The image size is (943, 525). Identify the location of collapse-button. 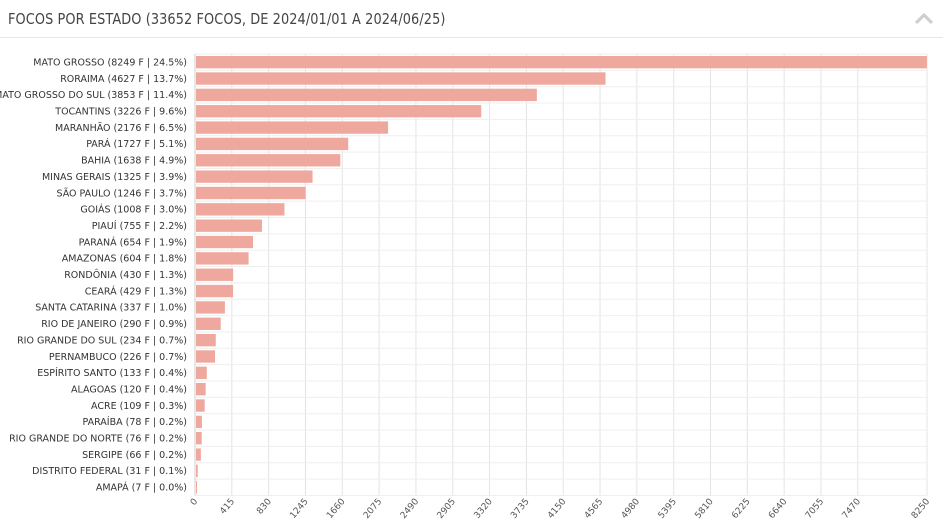
(924, 18).